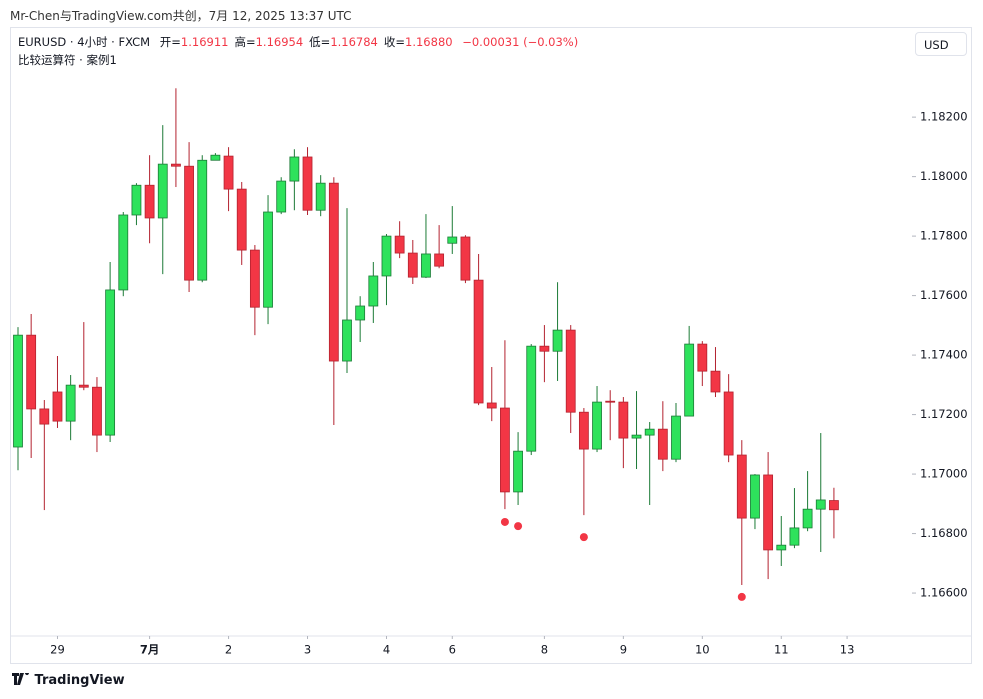  What do you see at coordinates (781, 650) in the screenshot?
I see `x-tick-label: 11` at bounding box center [781, 650].